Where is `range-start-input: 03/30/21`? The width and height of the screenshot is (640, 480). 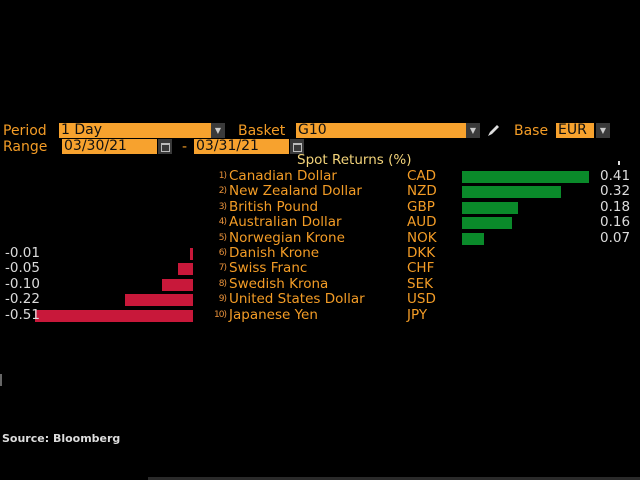 range-start-input: 03/30/21 is located at coordinates (109, 146).